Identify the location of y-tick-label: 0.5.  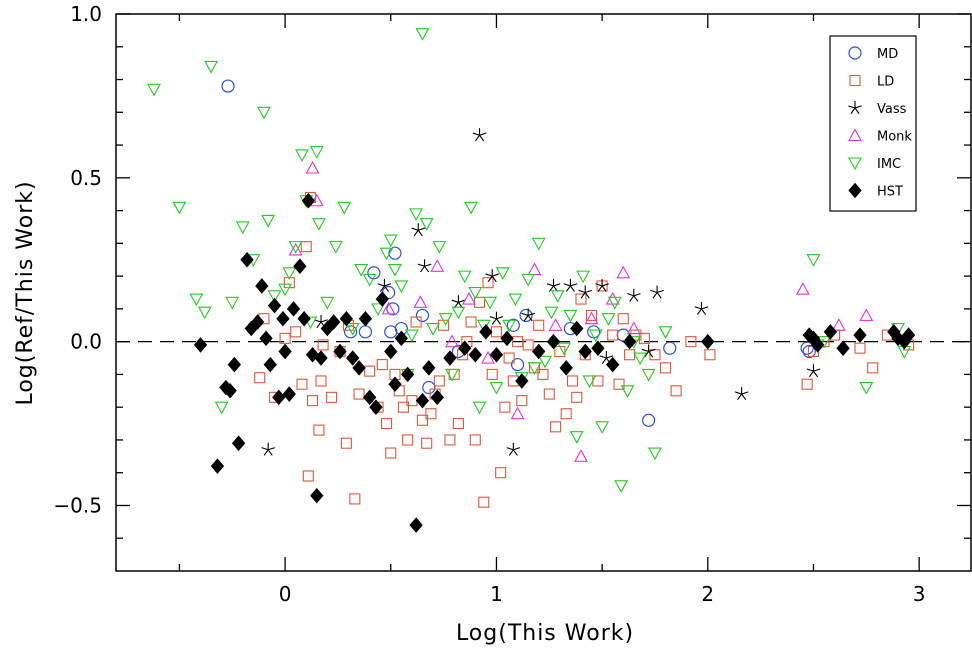
(86, 178).